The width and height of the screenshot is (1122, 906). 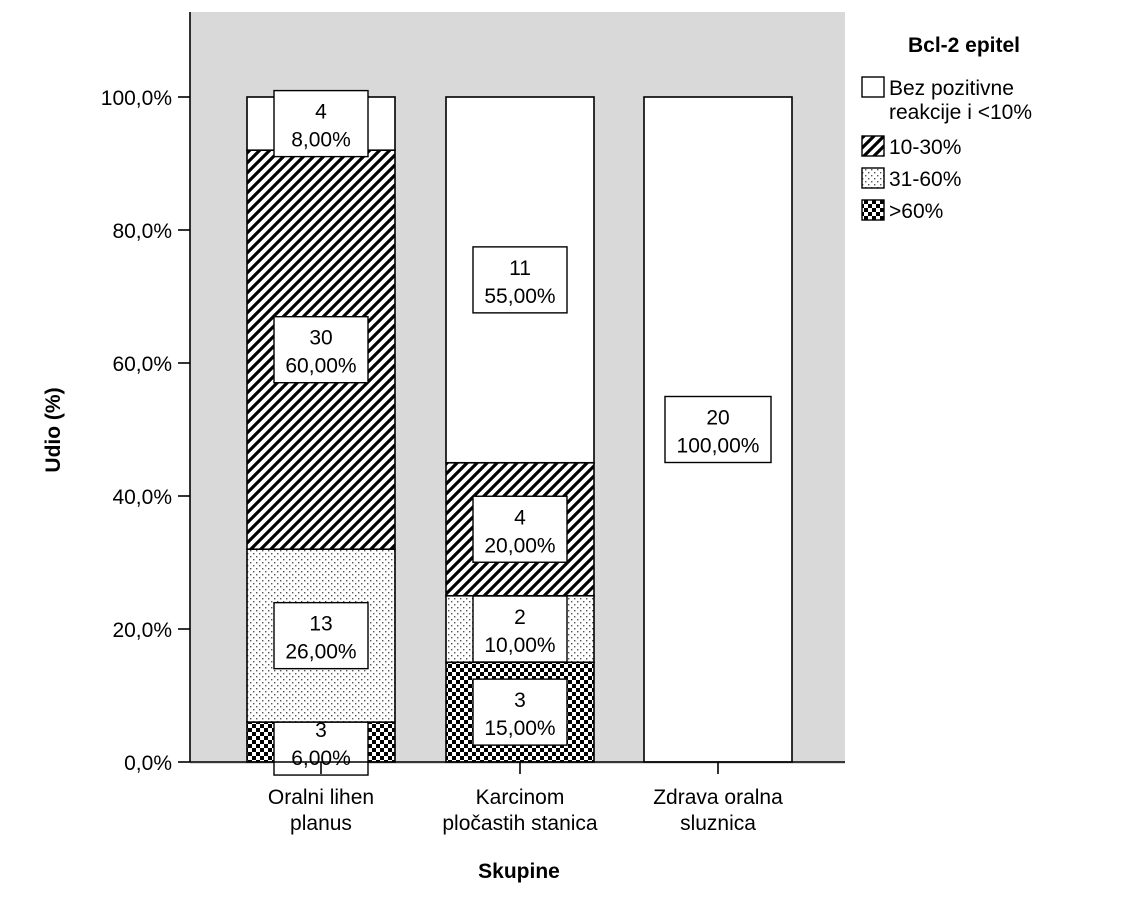 I want to click on x-tick-label: Zdrava oralna sluznica, so click(x=718, y=810).